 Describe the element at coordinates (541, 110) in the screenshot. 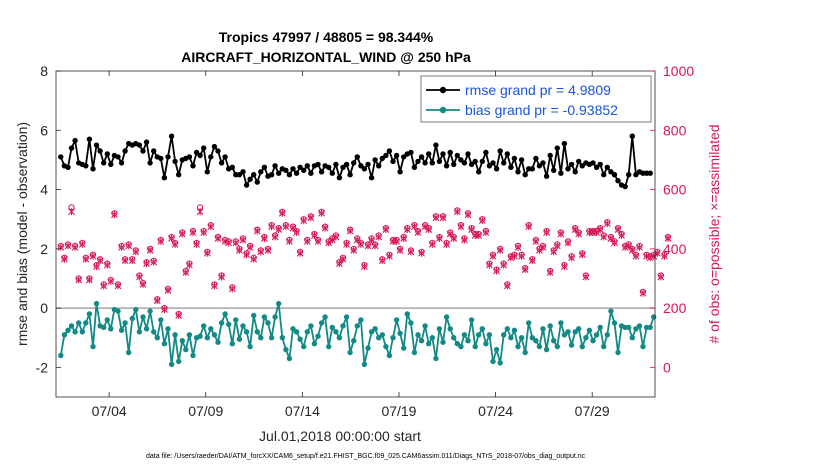

I see `legend-bias-label: bias grand pr = -0.93852` at that location.